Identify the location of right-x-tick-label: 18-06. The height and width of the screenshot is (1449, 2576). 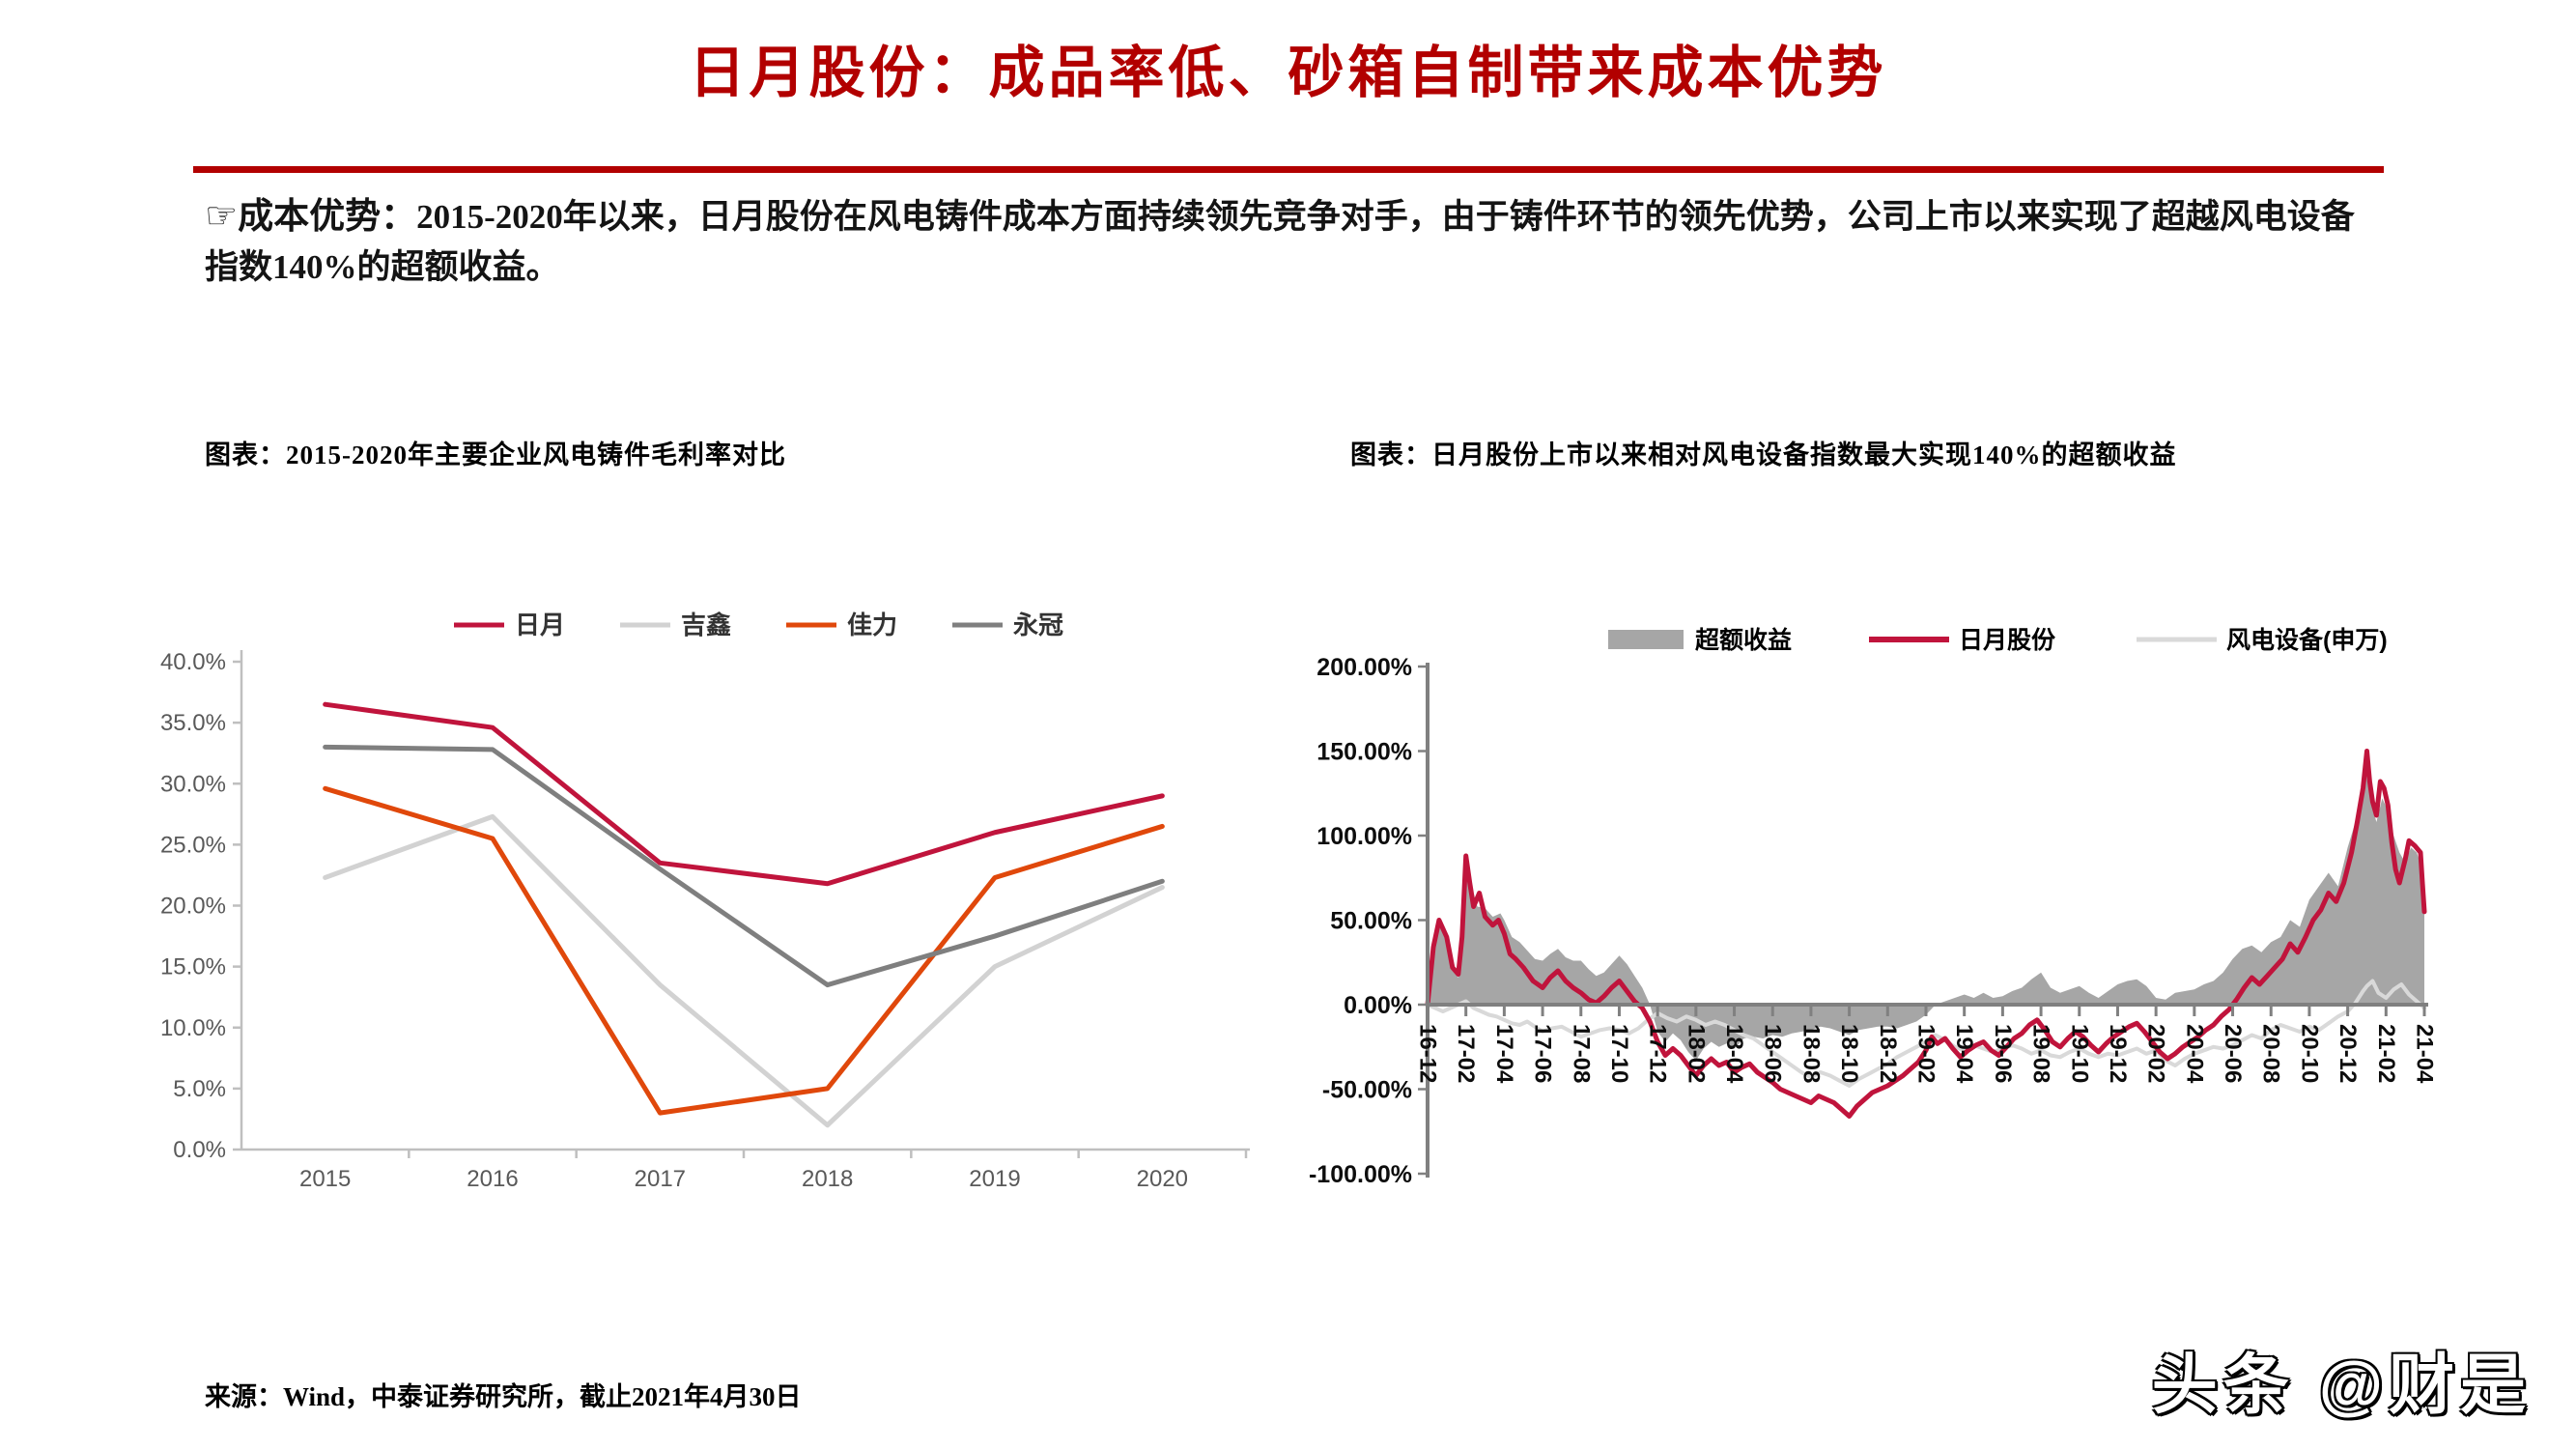
(1773, 1053).